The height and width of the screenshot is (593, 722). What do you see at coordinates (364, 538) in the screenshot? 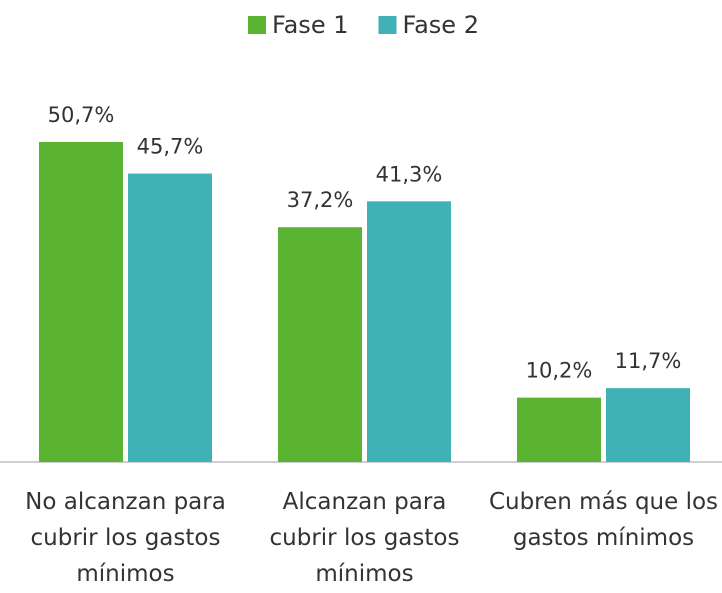
I see `x-tick-label: Alcanzan para cubrir los gastos mínimos` at bounding box center [364, 538].